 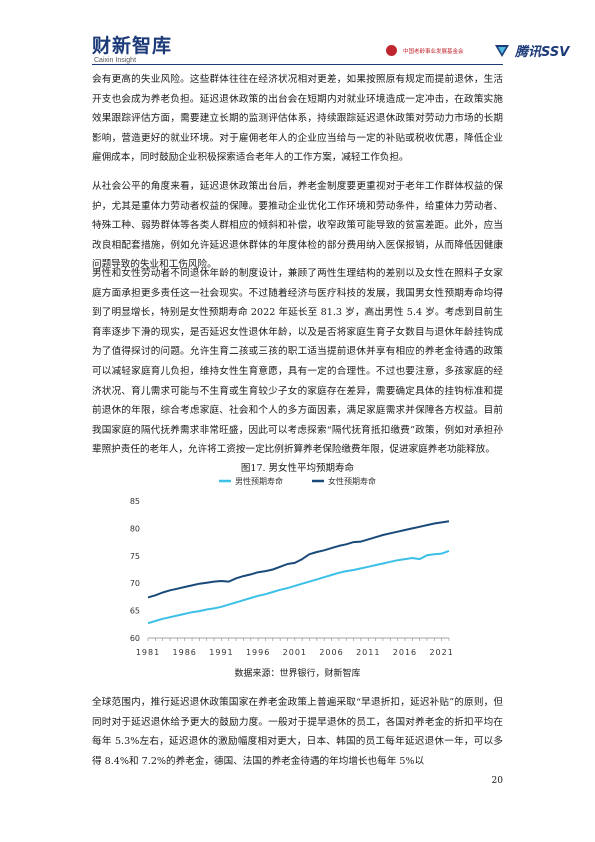 What do you see at coordinates (502, 50) in the screenshot?
I see `tencent-ssv-icon` at bounding box center [502, 50].